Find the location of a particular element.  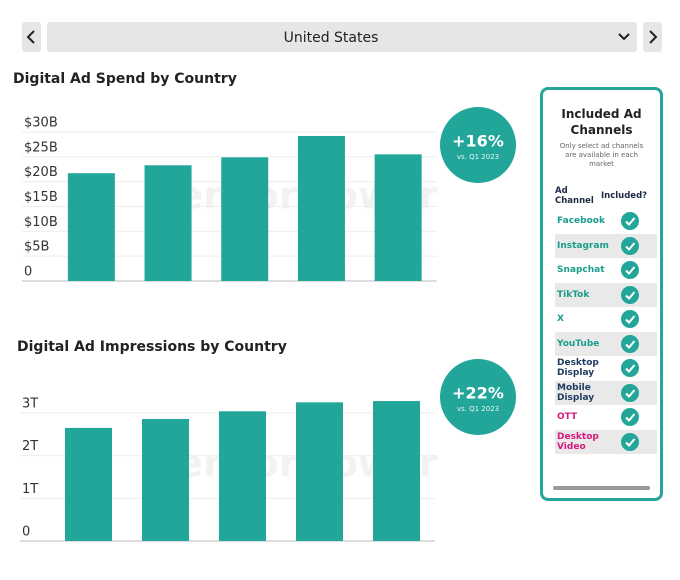

channel-name: TikTok is located at coordinates (573, 294).